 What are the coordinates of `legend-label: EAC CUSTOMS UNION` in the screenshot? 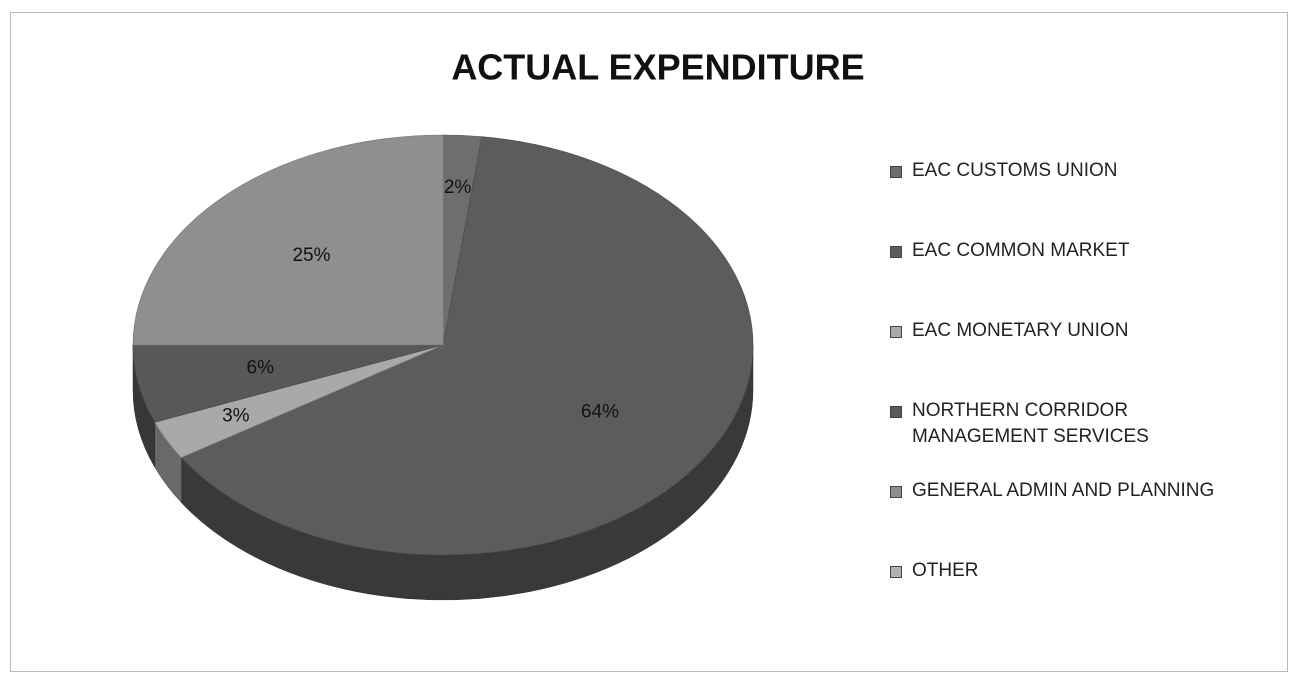 It's located at (1015, 170).